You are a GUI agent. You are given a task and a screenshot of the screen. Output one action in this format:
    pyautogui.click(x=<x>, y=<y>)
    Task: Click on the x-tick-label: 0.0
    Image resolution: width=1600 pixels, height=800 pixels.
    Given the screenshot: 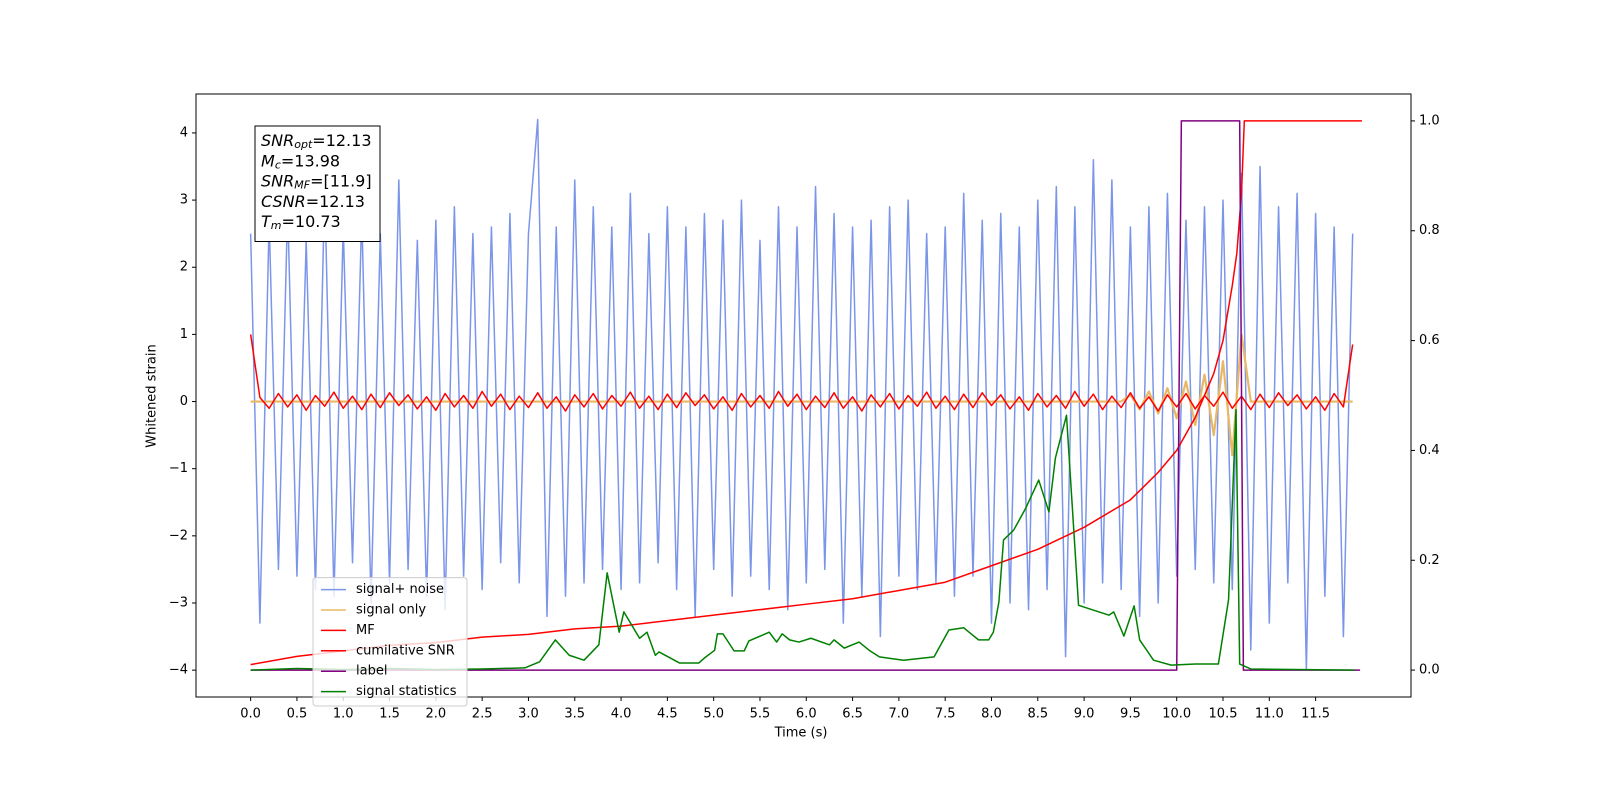 What is the action you would take?
    pyautogui.click(x=250, y=714)
    